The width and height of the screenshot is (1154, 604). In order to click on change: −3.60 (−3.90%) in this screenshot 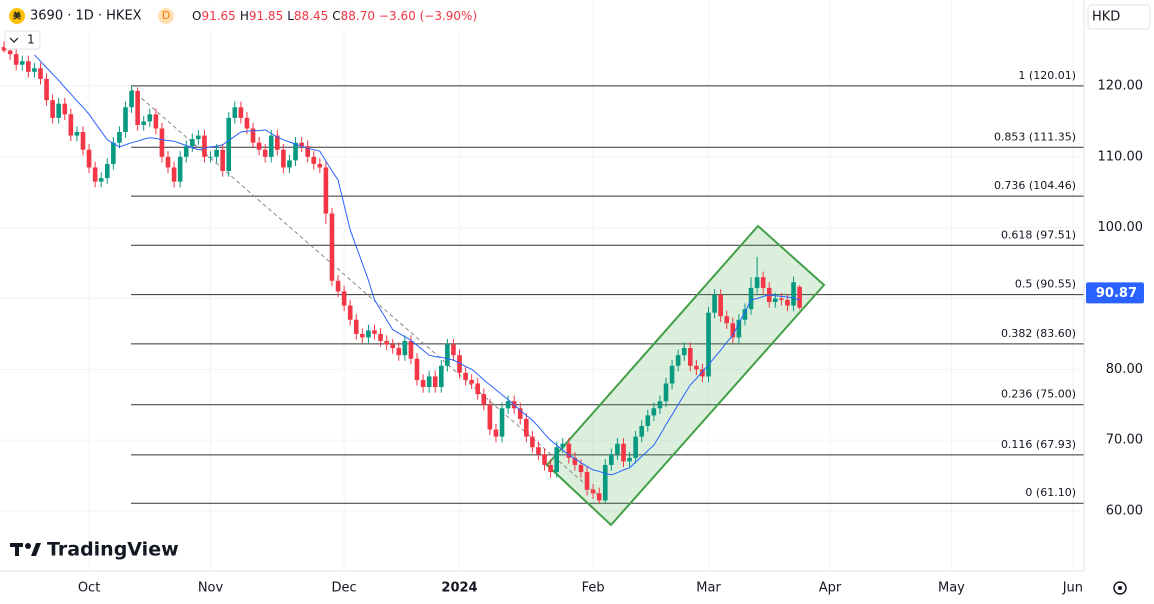, I will do `click(428, 16)`.